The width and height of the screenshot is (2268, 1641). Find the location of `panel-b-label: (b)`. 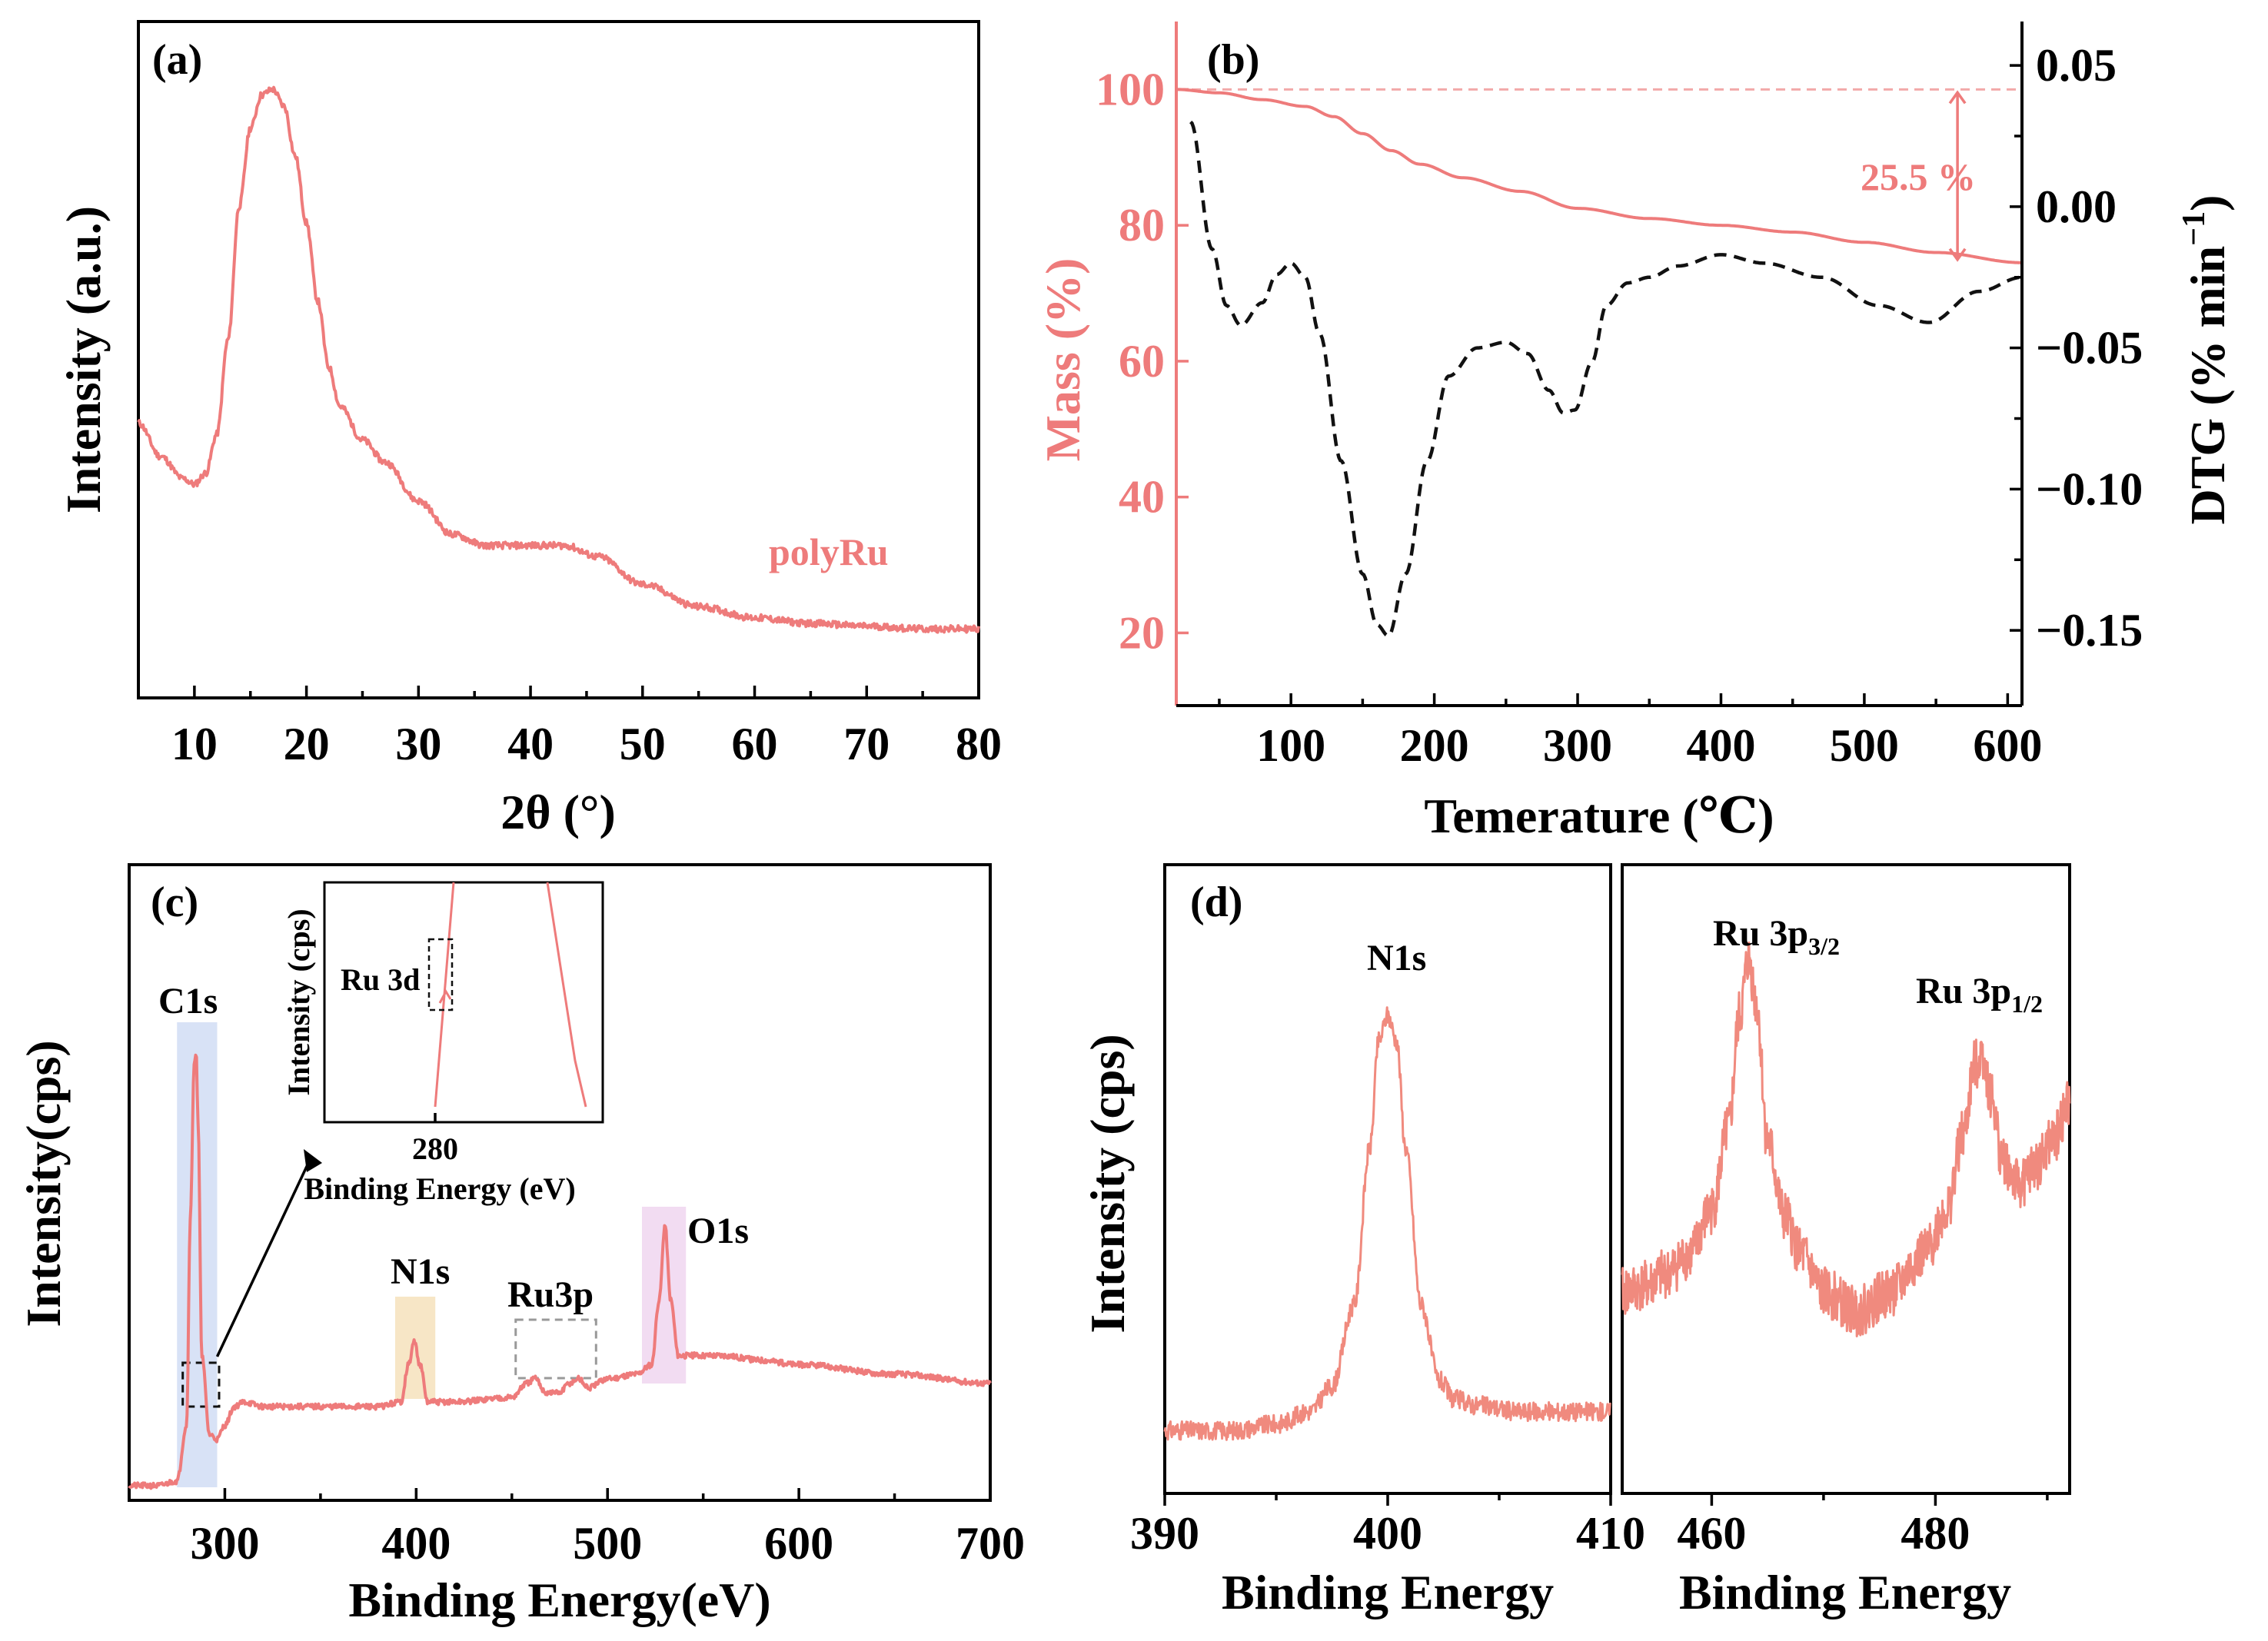

panel-b-label: (b) is located at coordinates (1233, 60).